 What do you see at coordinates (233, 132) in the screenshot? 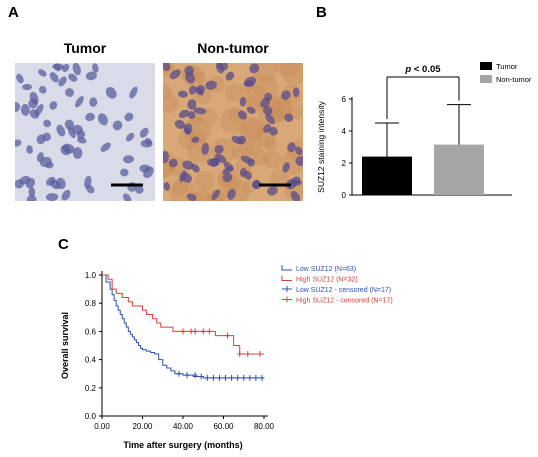
I see `non-tumor-micrograph` at bounding box center [233, 132].